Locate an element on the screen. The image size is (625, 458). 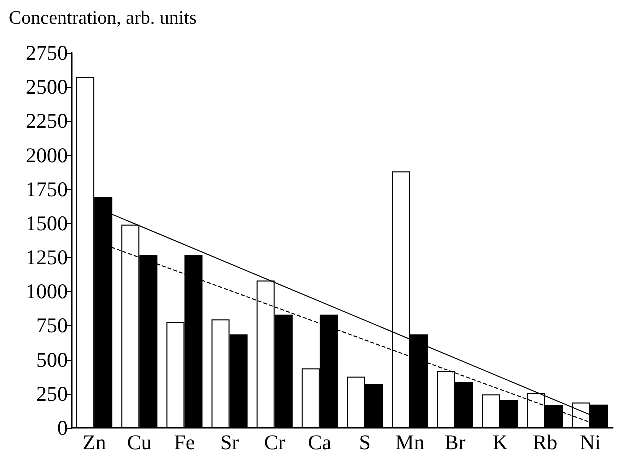
y-tick-label: 2250 is located at coordinates (47, 121).